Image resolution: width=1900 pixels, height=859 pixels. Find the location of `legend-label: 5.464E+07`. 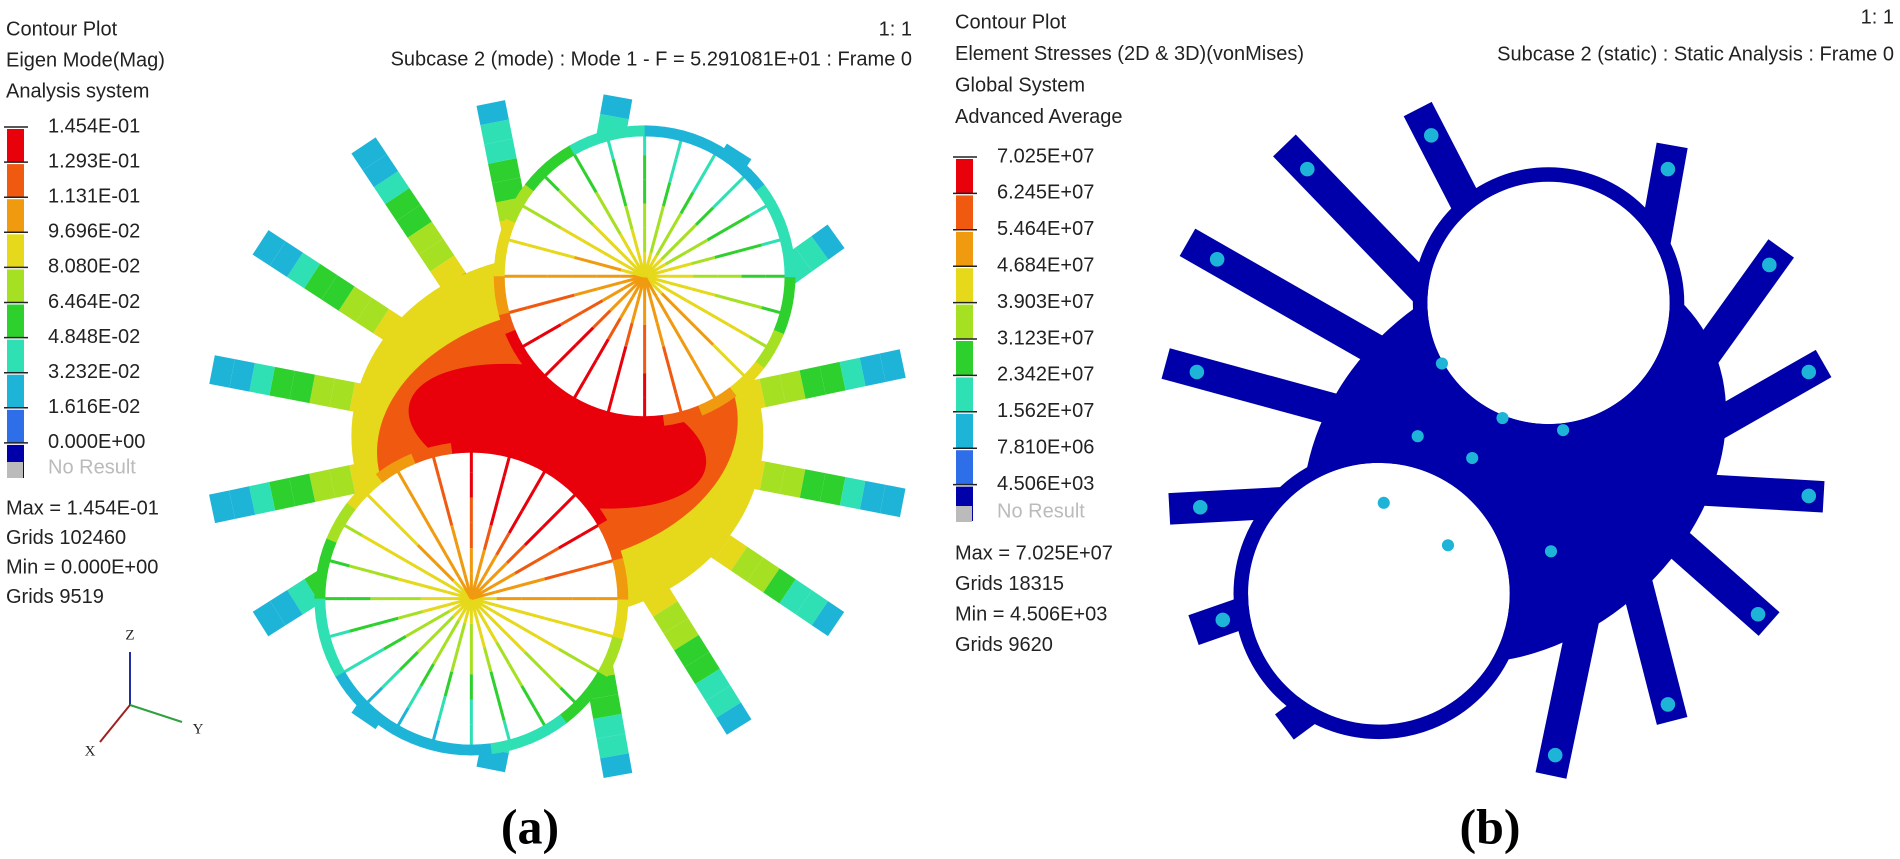

legend-label: 5.464E+07 is located at coordinates (1045, 229).